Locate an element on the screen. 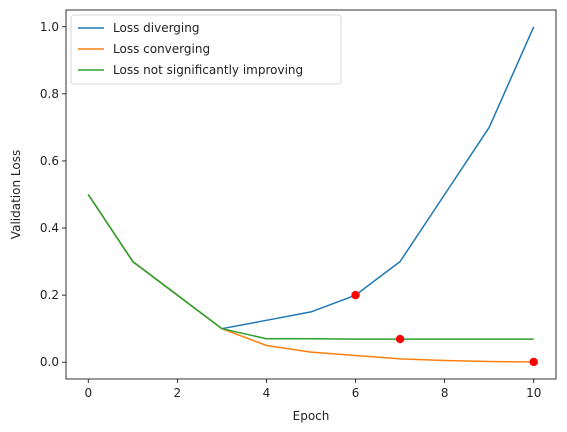 The height and width of the screenshot is (432, 567). x-axis-label: Epoch is located at coordinates (311, 416).